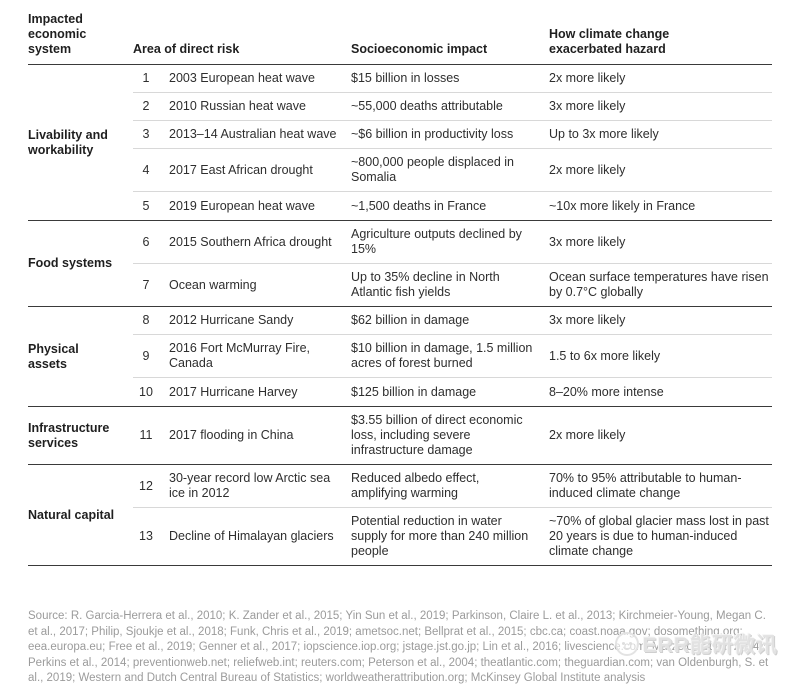 This screenshot has height=687, width=800. I want to click on row-number: 12, so click(146, 485).